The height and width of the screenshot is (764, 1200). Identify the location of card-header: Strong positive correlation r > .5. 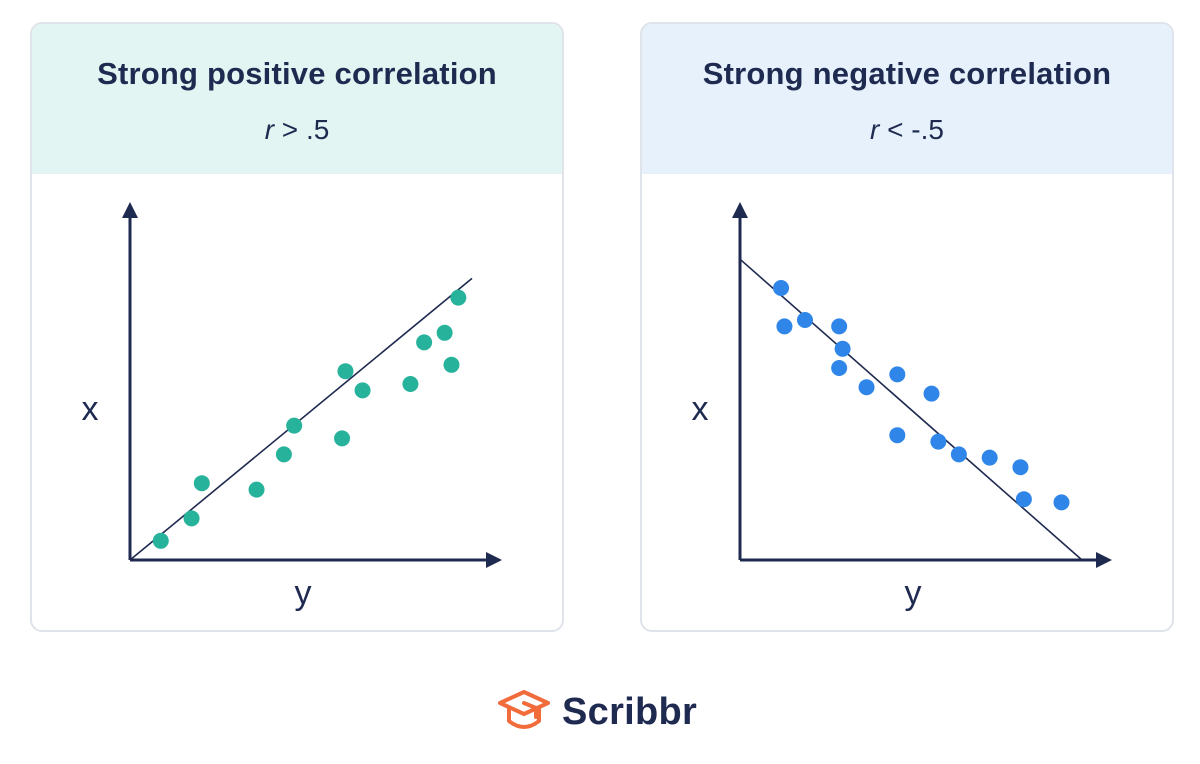
(297, 99).